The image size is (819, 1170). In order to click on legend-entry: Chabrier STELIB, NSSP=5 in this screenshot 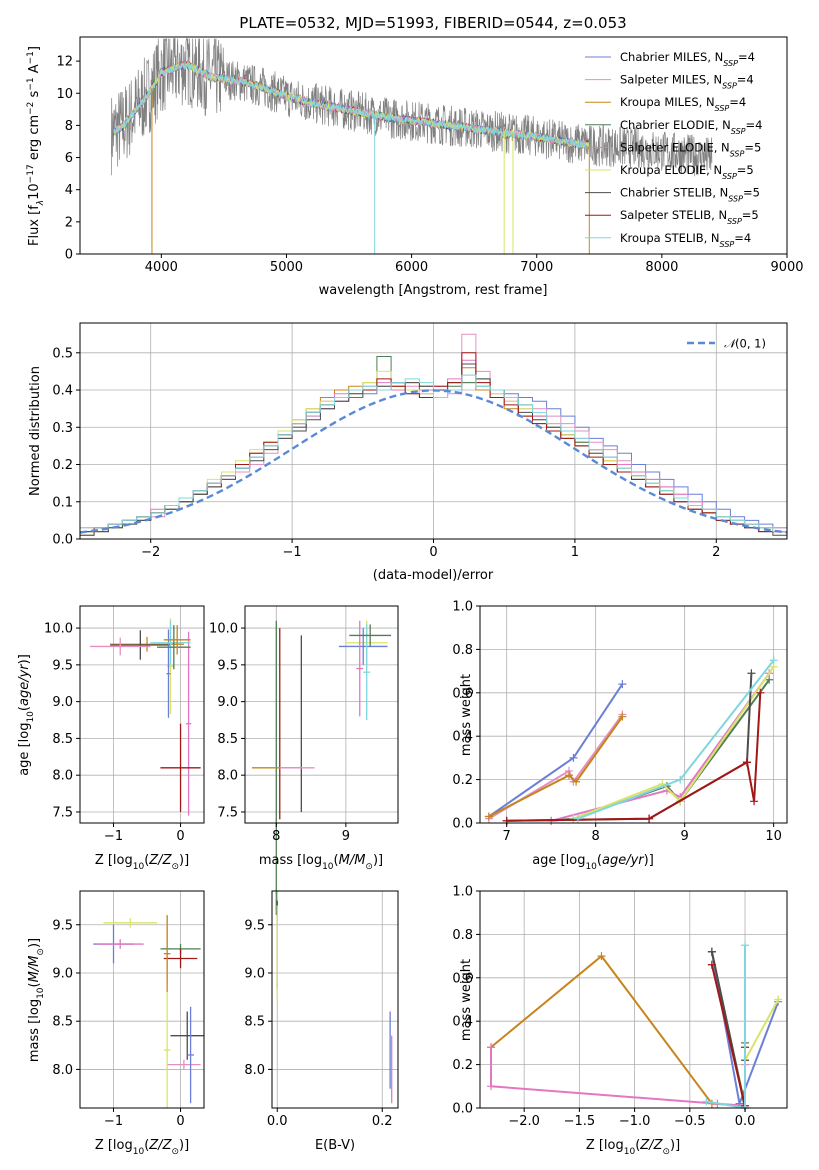, I will do `click(690, 195)`.